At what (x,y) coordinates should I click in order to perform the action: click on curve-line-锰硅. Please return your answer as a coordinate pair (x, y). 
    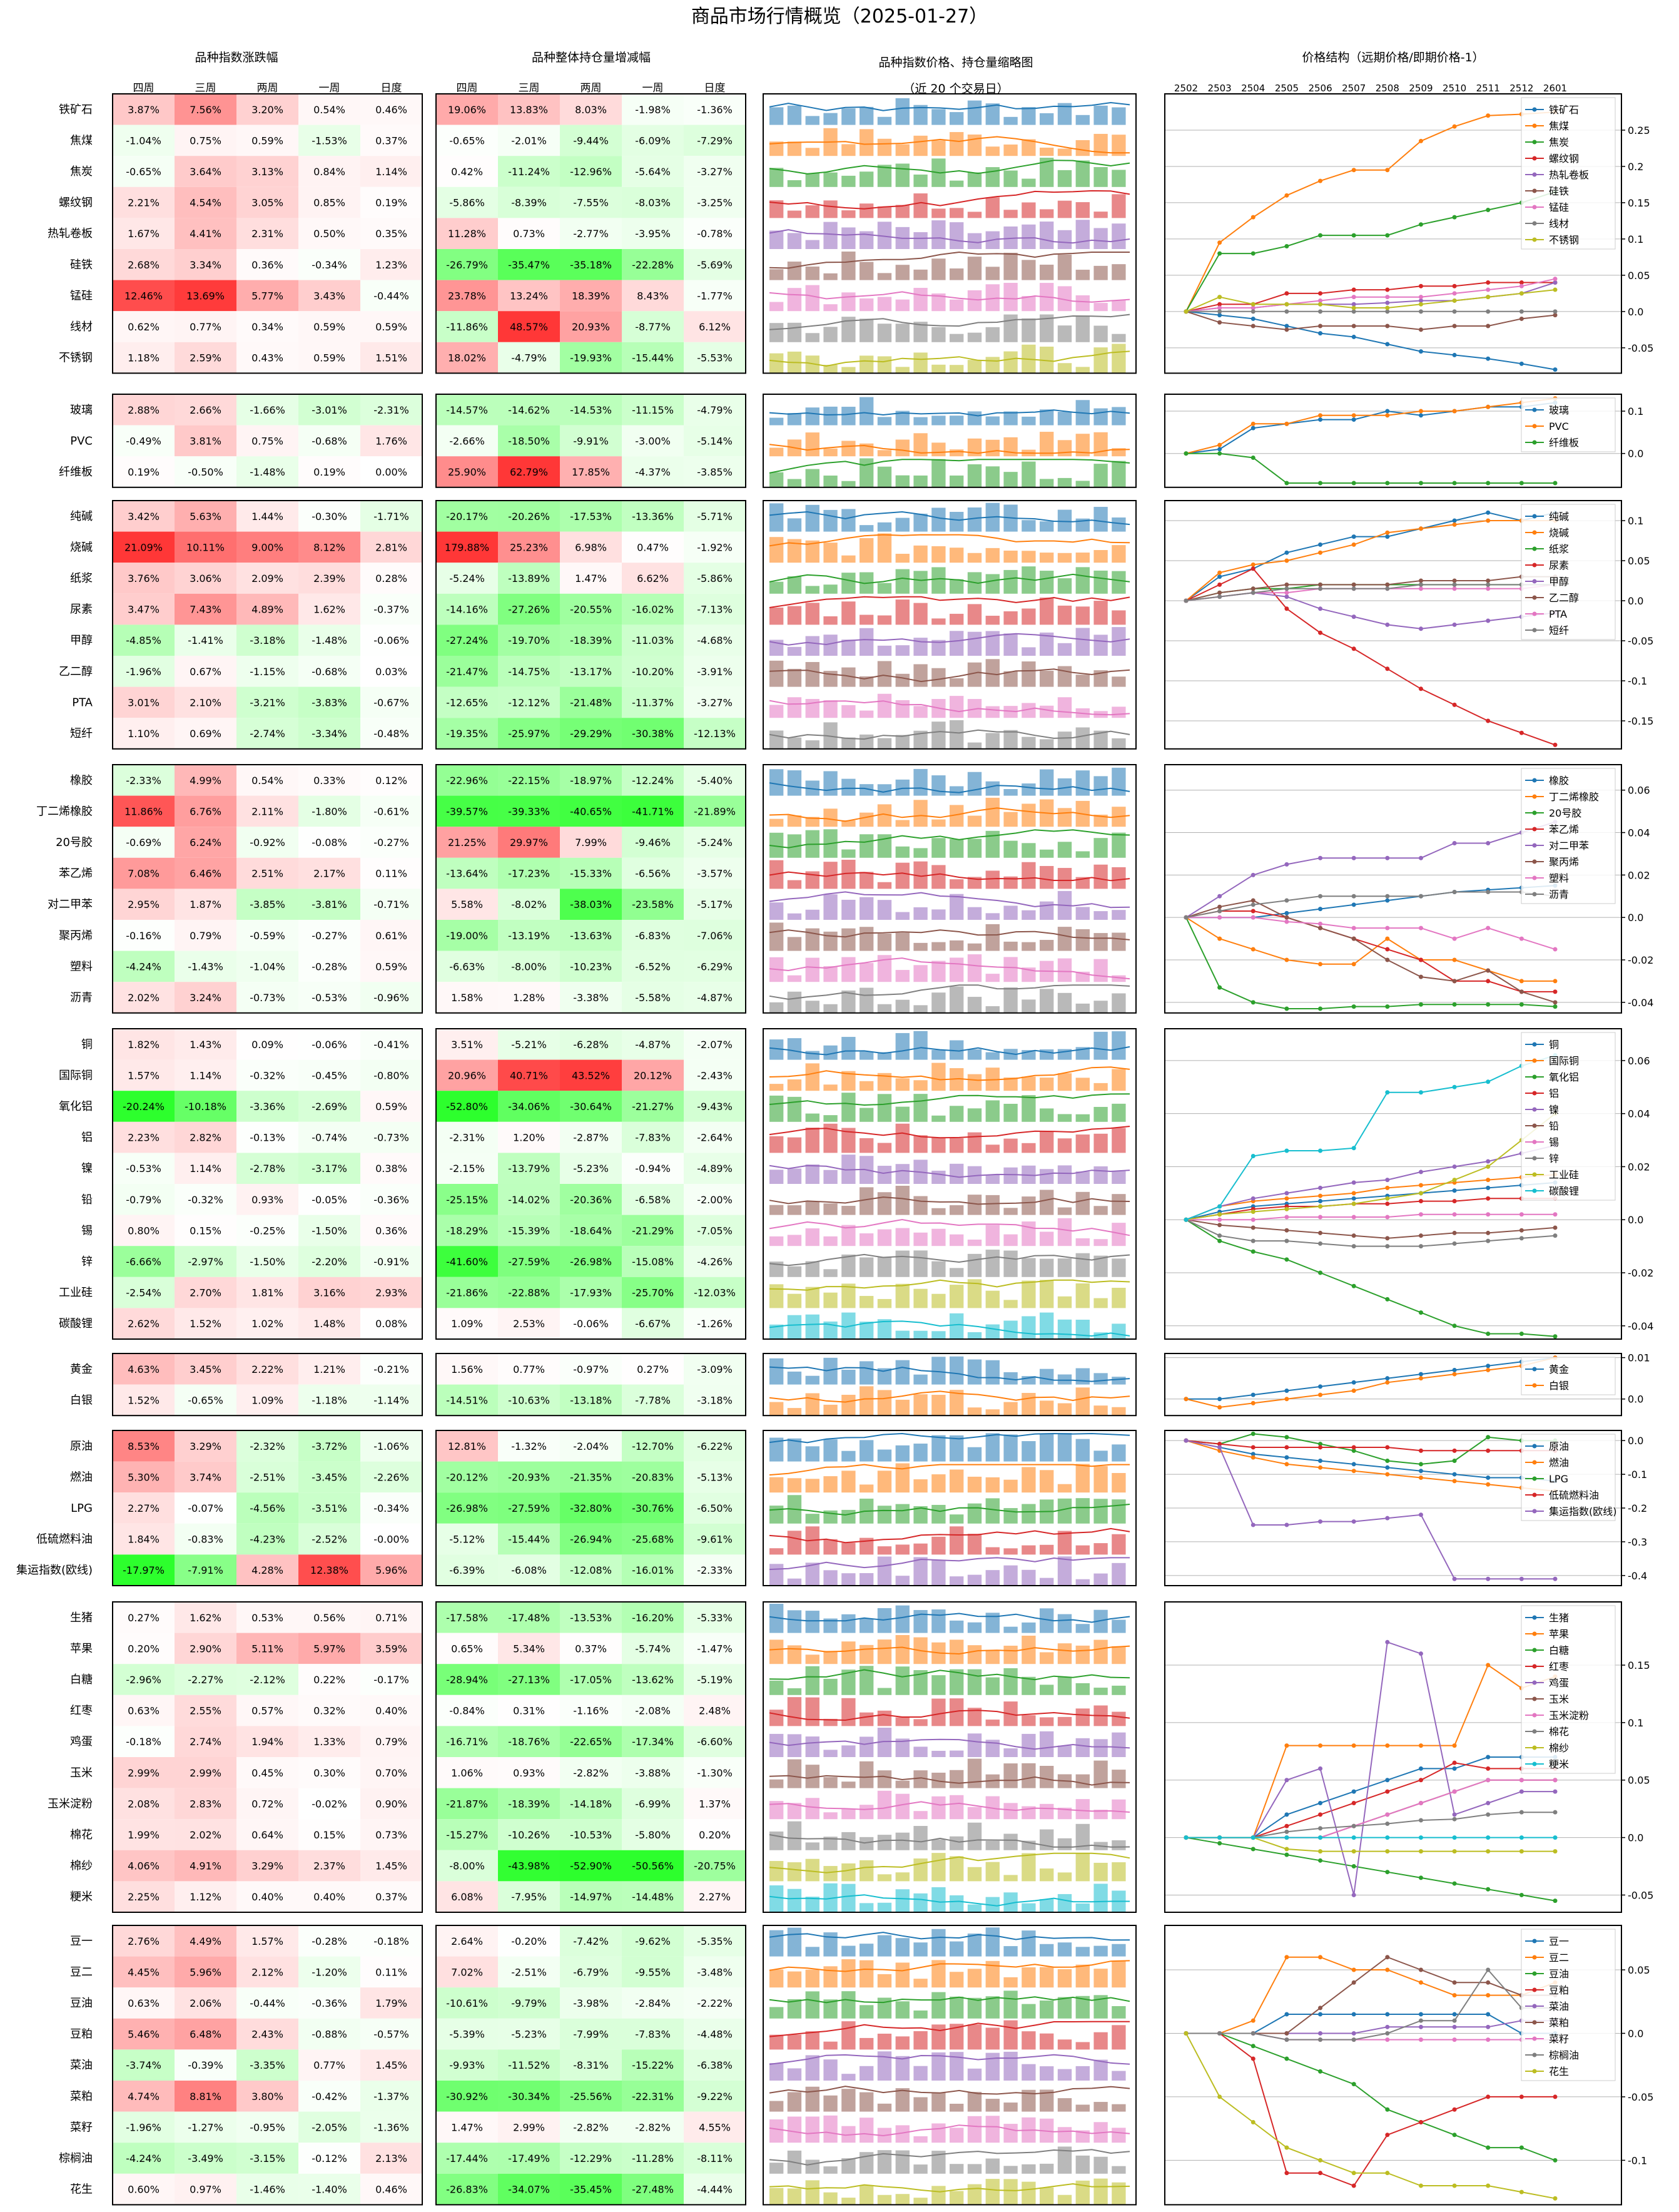
    Looking at the image, I should click on (1370, 295).